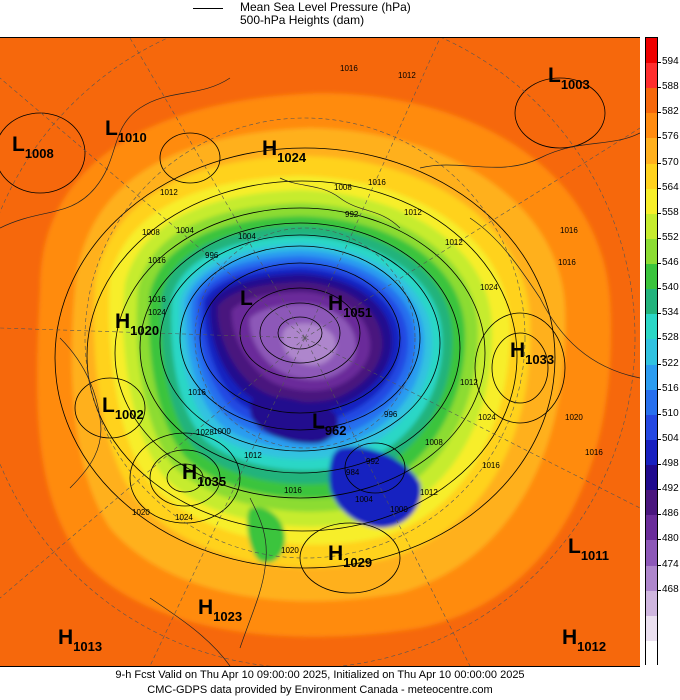 The image size is (680, 700). What do you see at coordinates (670, 514) in the screenshot?
I see `colorbar-tick-label: 486` at bounding box center [670, 514].